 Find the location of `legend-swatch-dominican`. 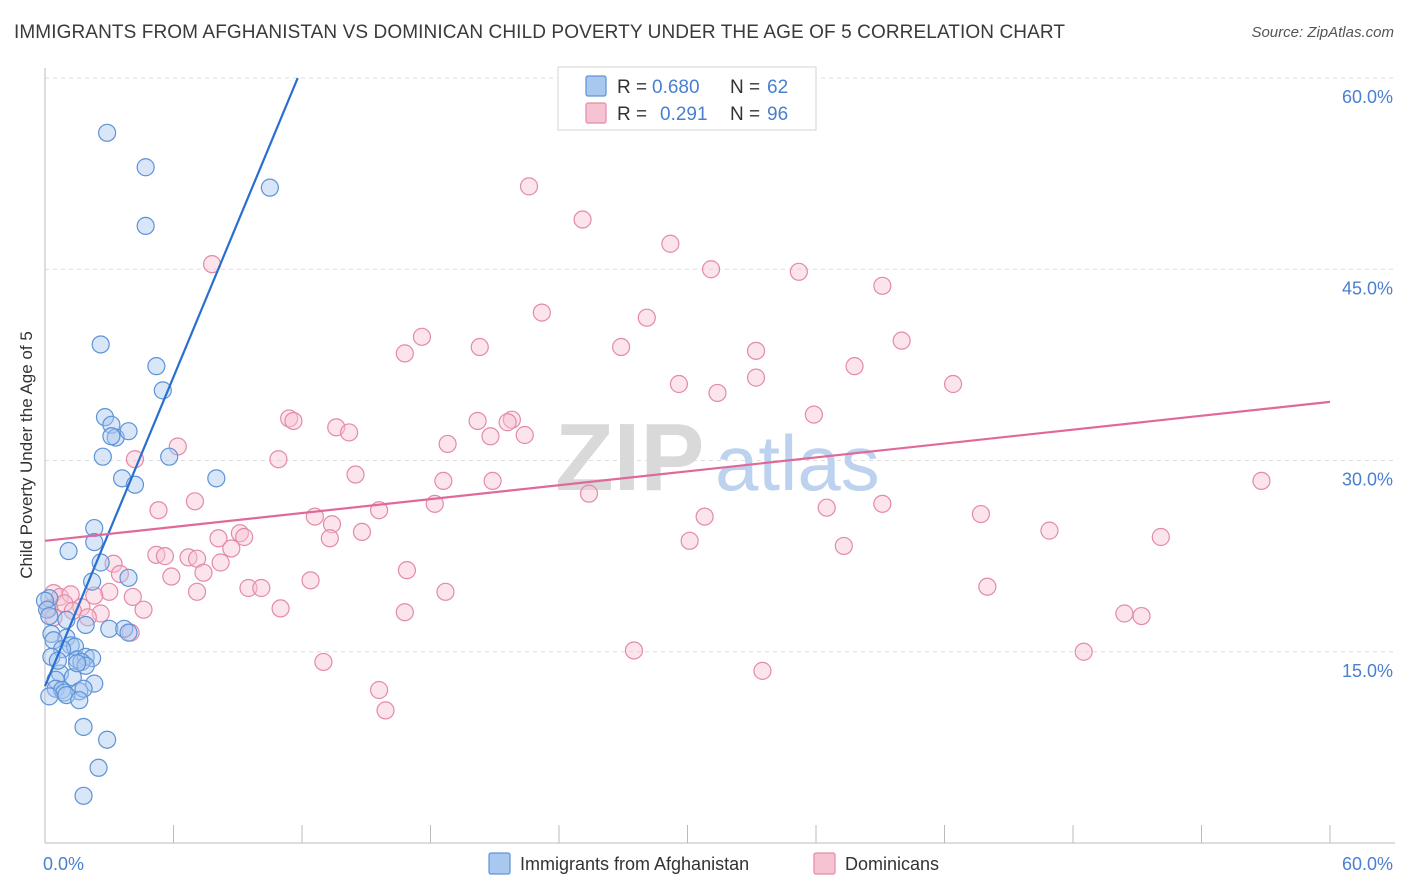

legend-swatch-dominican is located at coordinates (596, 113).